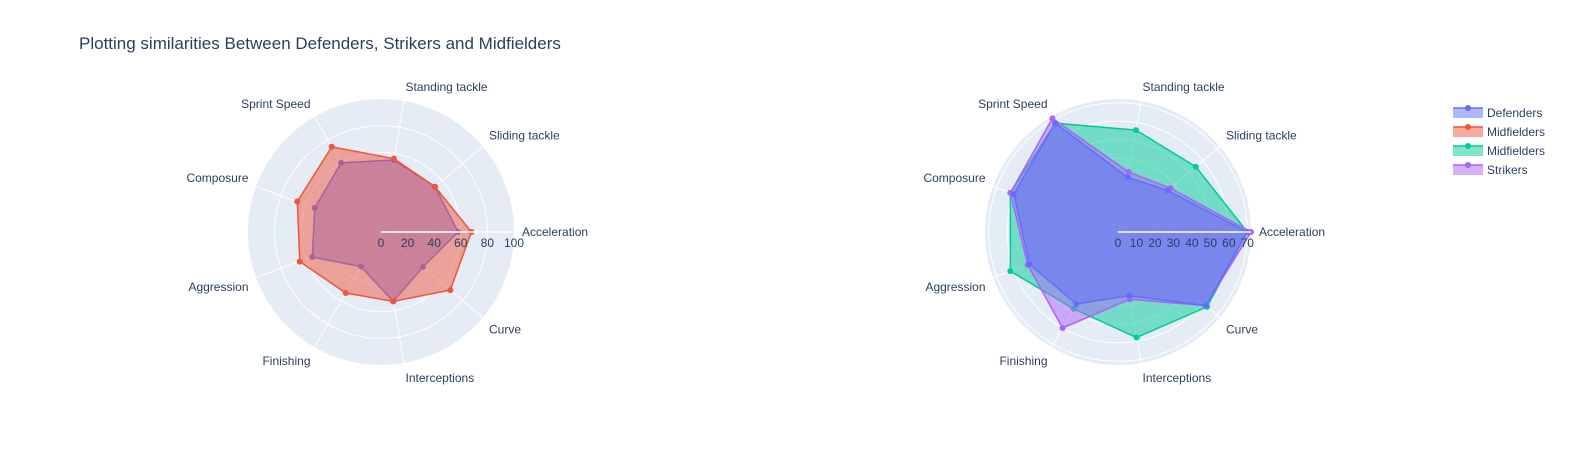 Image resolution: width=1585 pixels, height=450 pixels. I want to click on series-area-midfielders, so click(384, 224).